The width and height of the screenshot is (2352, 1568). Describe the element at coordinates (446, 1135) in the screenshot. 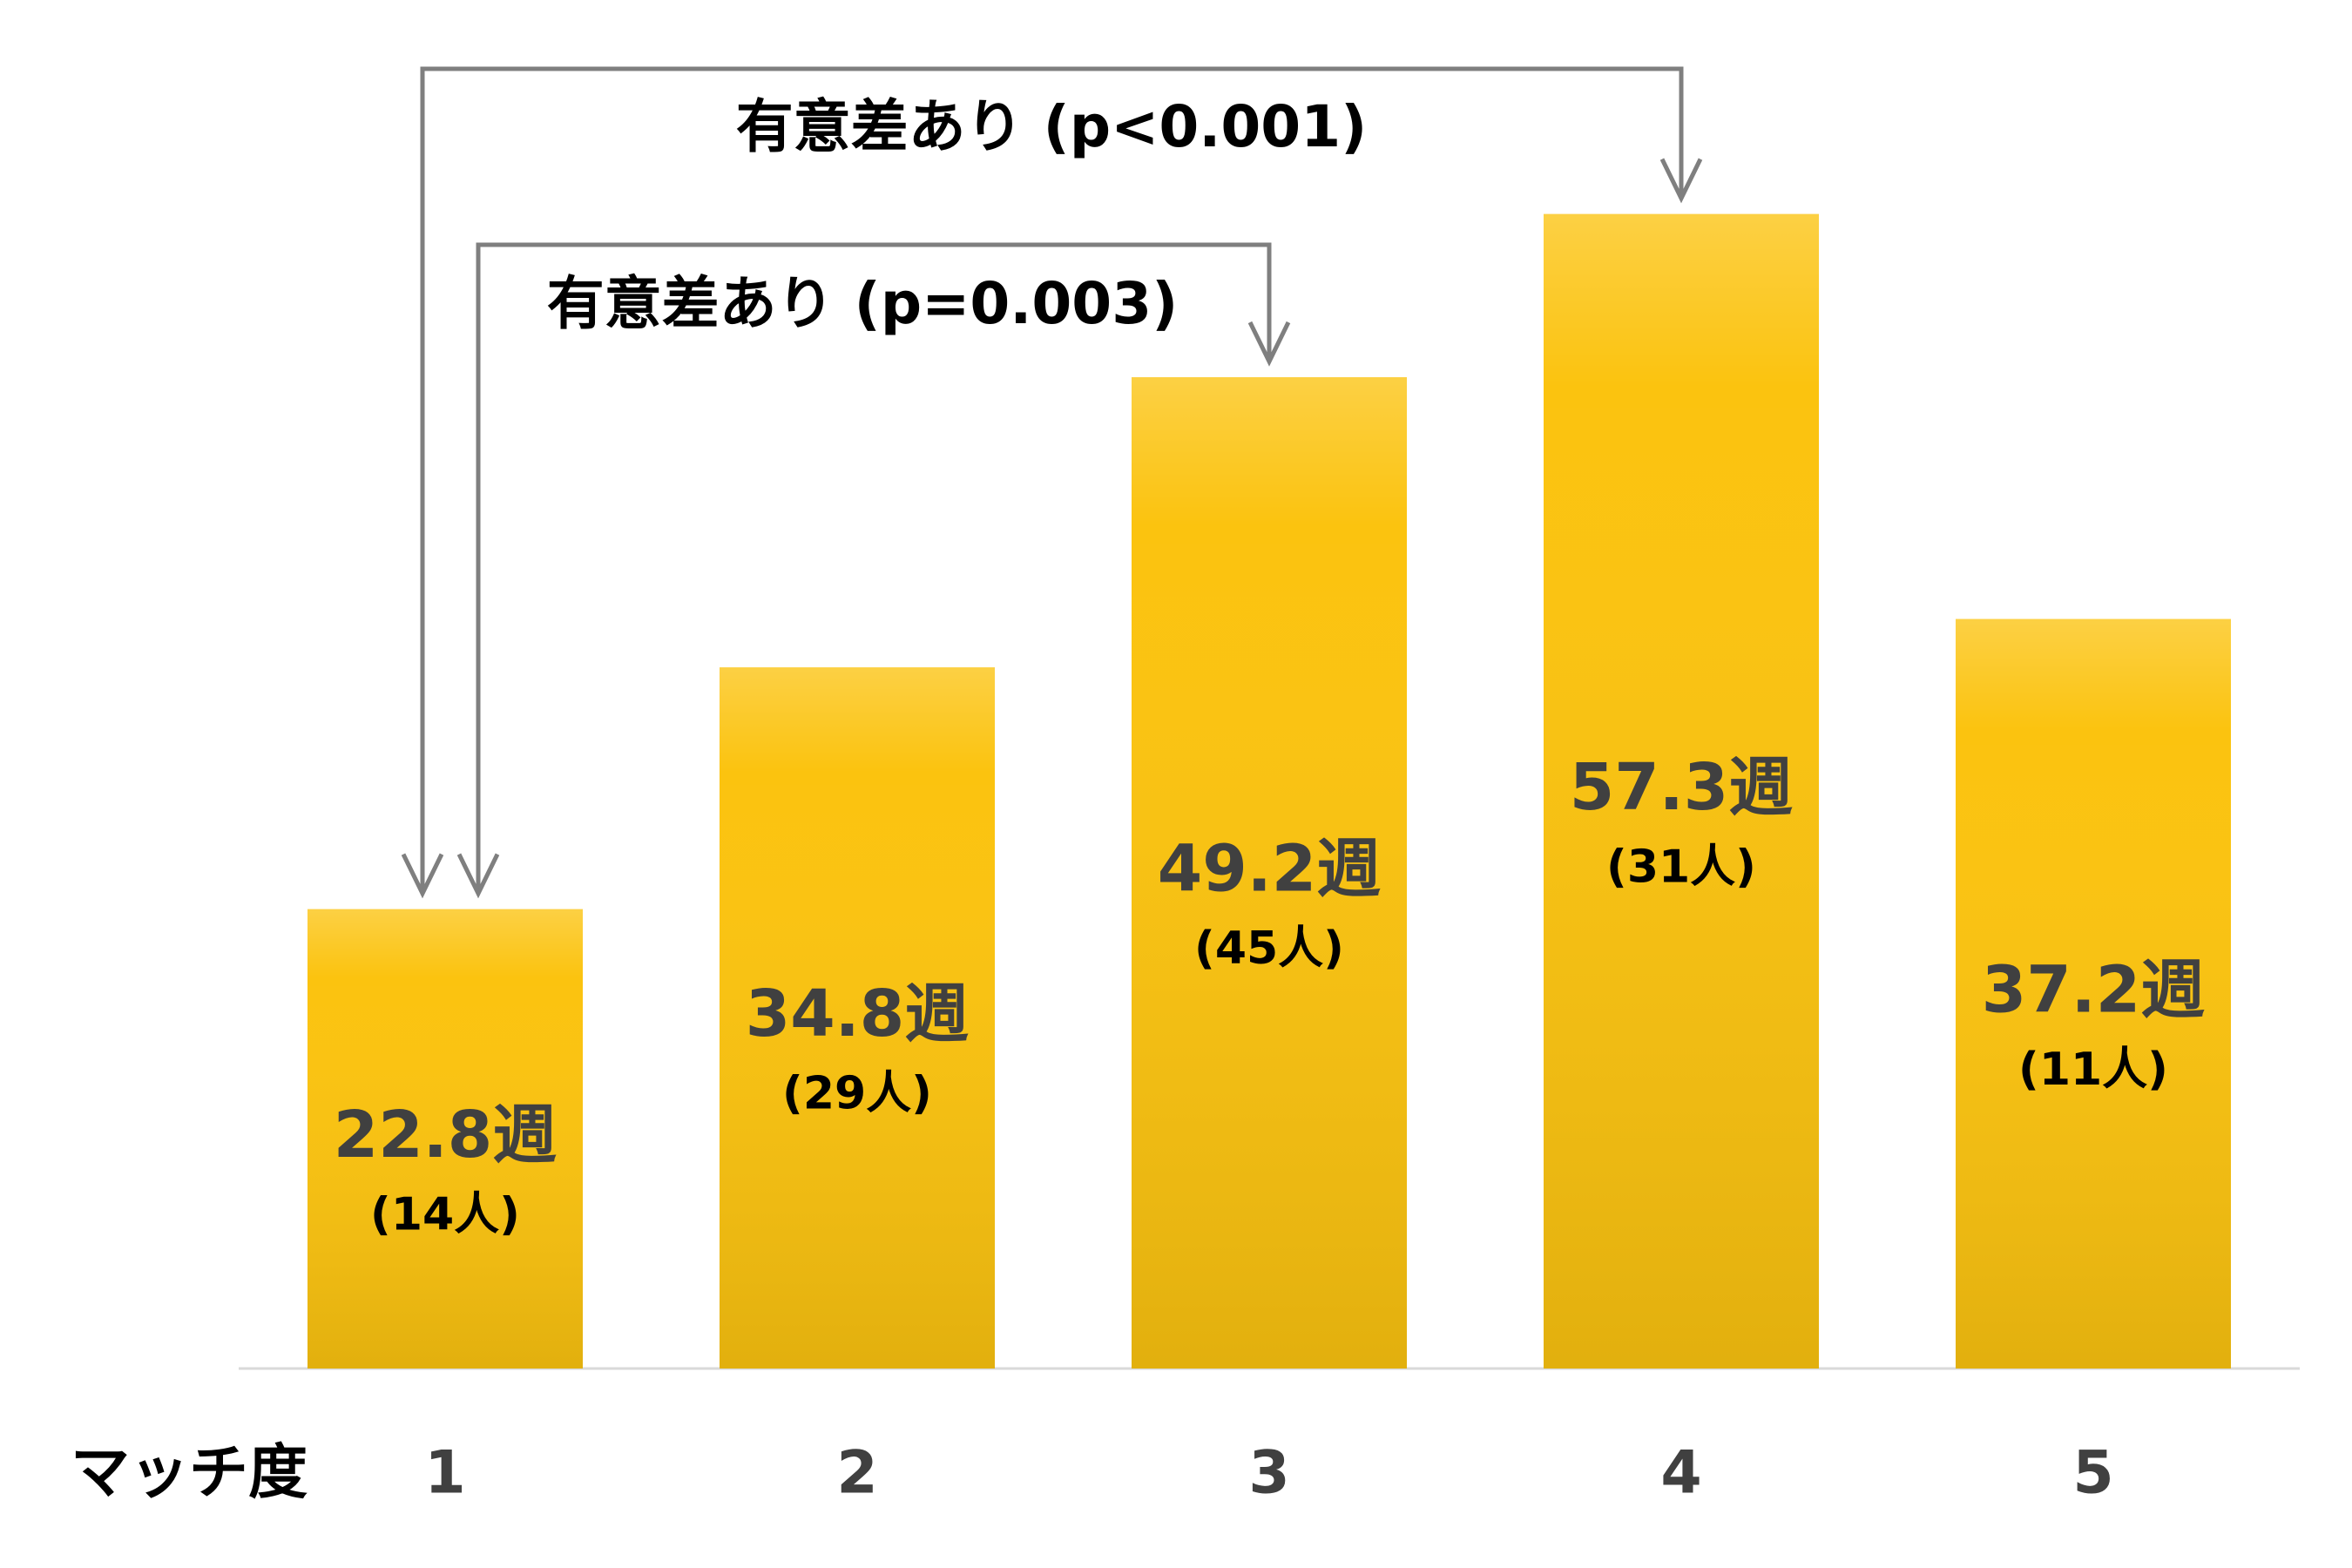

I see `value-label: 22.8週` at that location.